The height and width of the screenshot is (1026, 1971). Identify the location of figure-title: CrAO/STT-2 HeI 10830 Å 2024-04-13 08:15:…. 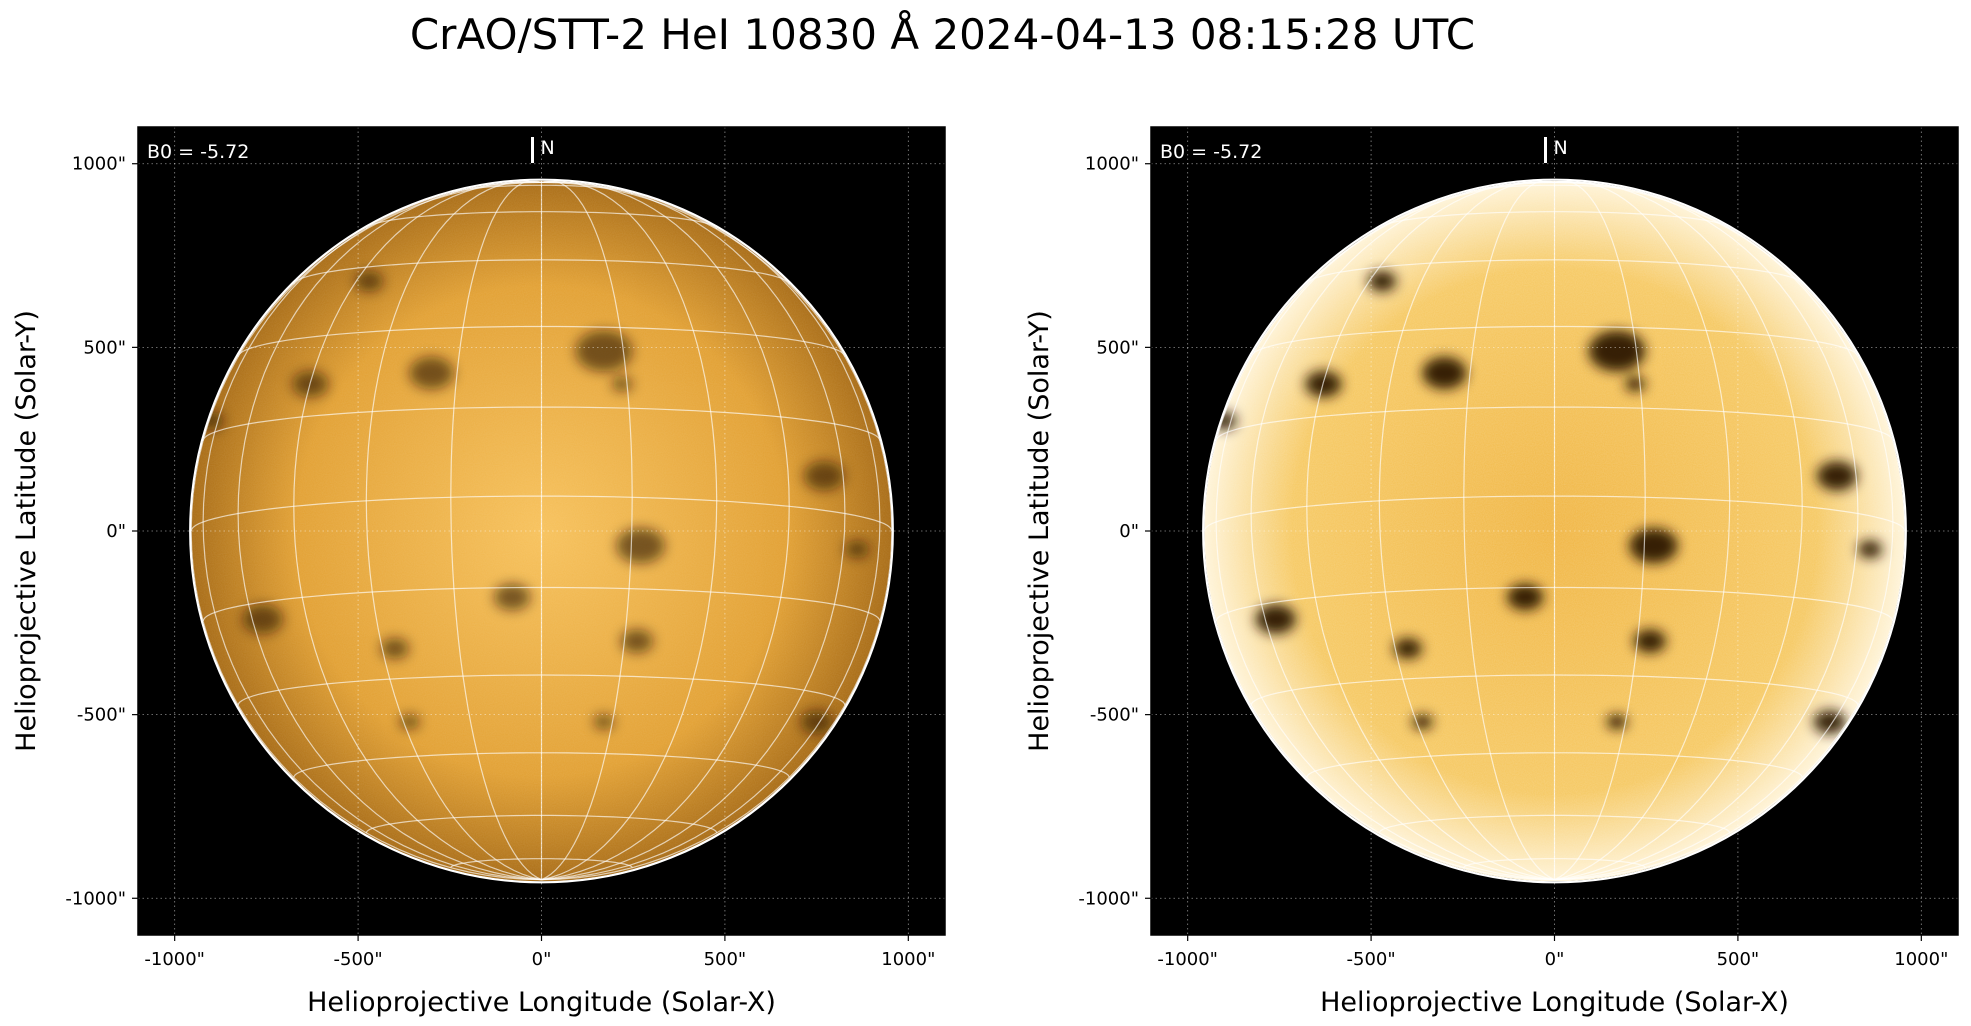
(942, 34).